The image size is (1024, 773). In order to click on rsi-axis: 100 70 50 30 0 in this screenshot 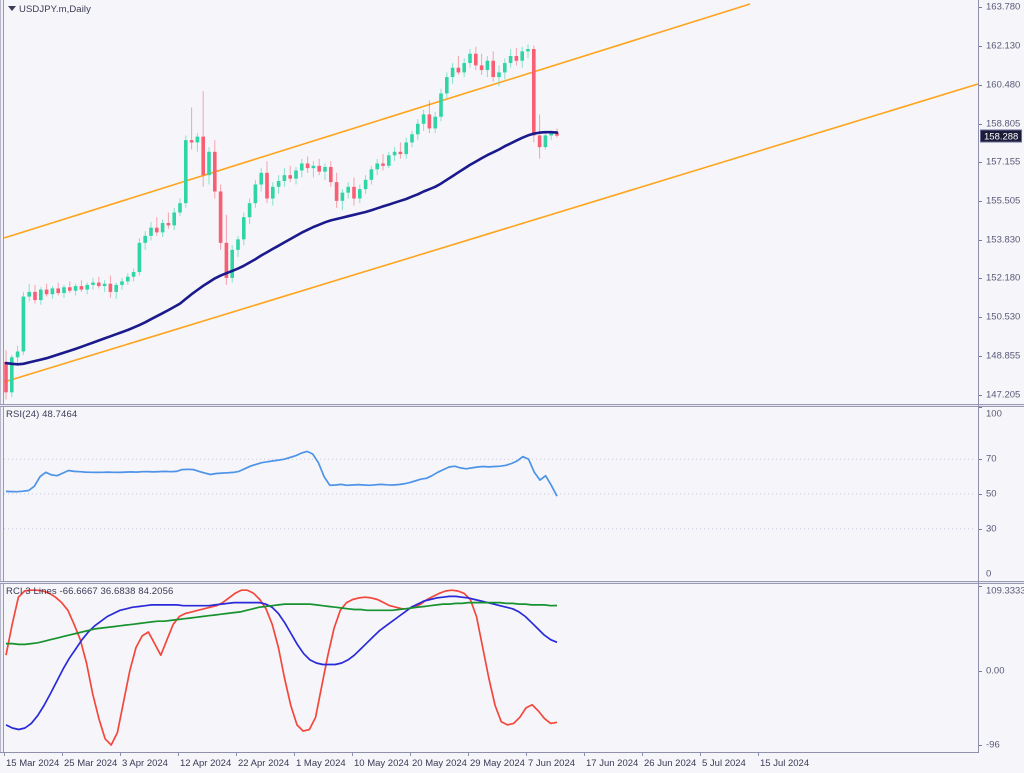, I will do `click(1001, 494)`.